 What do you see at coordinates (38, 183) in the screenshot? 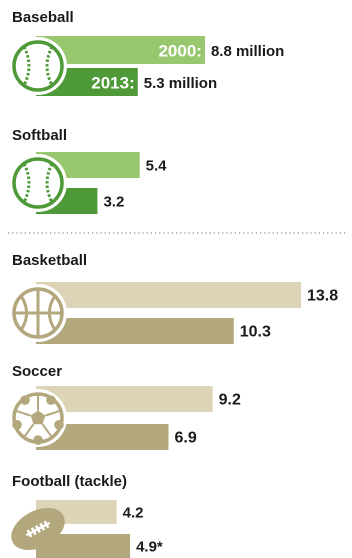
I see `softball-icon` at bounding box center [38, 183].